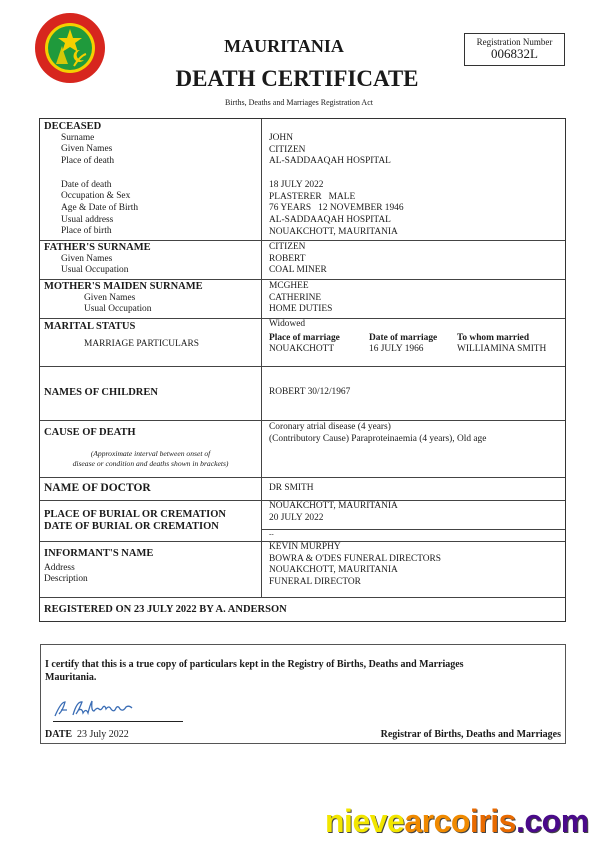 Image resolution: width=604 pixels, height=855 pixels. What do you see at coordinates (301, 309) in the screenshot?
I see `field-value: HOME DUTIES` at bounding box center [301, 309].